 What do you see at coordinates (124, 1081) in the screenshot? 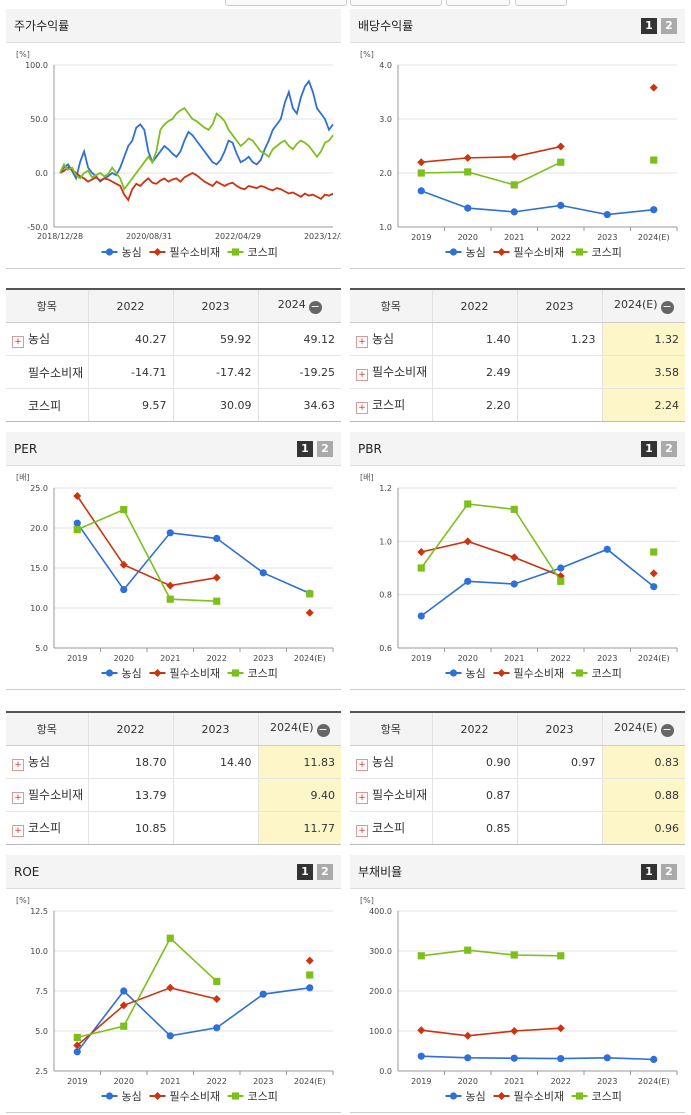
I see `x-tick-label: 2020` at bounding box center [124, 1081].